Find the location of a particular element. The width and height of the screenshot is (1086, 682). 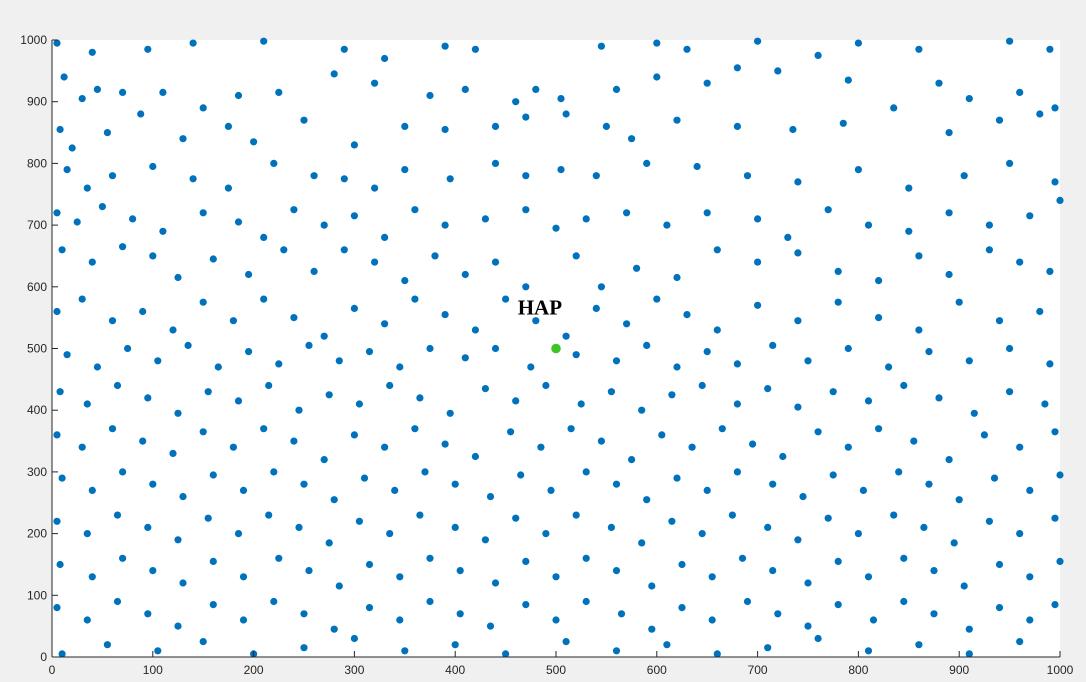

y-tick-label: 600 is located at coordinates (37, 287).